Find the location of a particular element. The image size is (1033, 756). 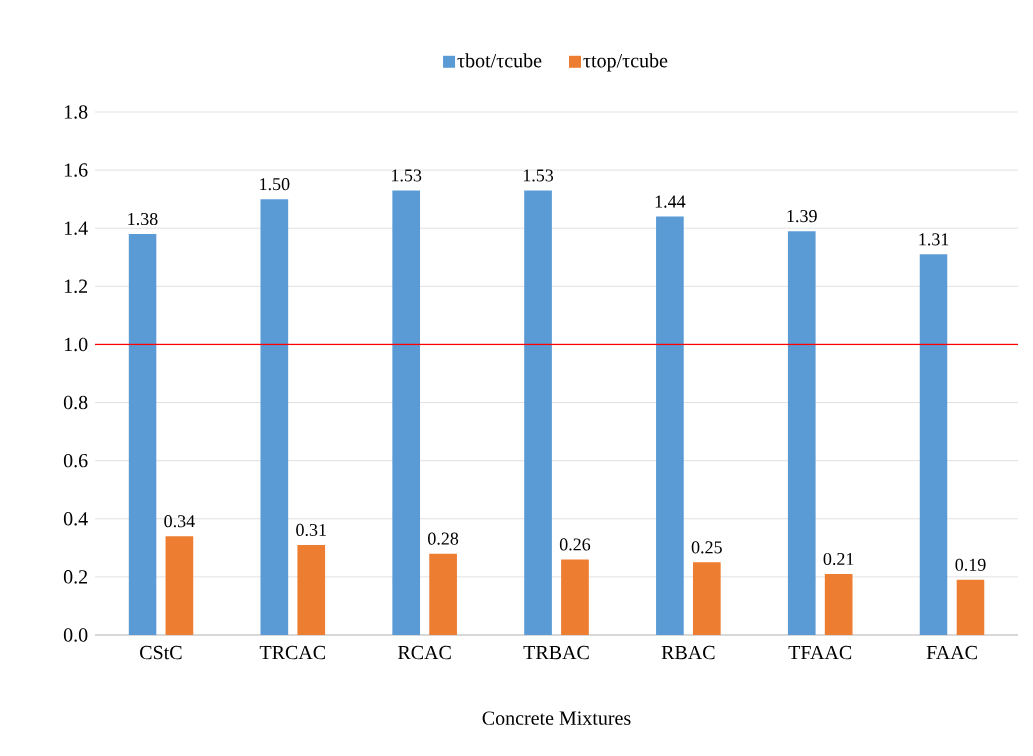

x-axis-title: Concrete Mixtures is located at coordinates (556, 718).